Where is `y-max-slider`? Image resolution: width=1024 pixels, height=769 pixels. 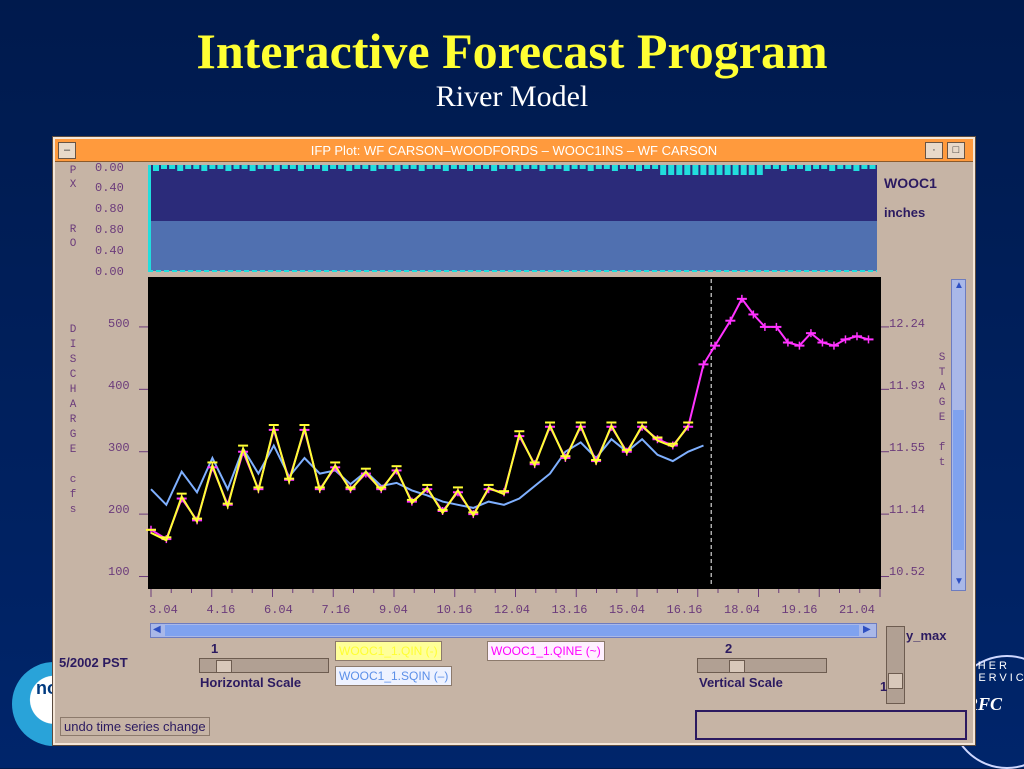
y-max-slider is located at coordinates (895, 665).